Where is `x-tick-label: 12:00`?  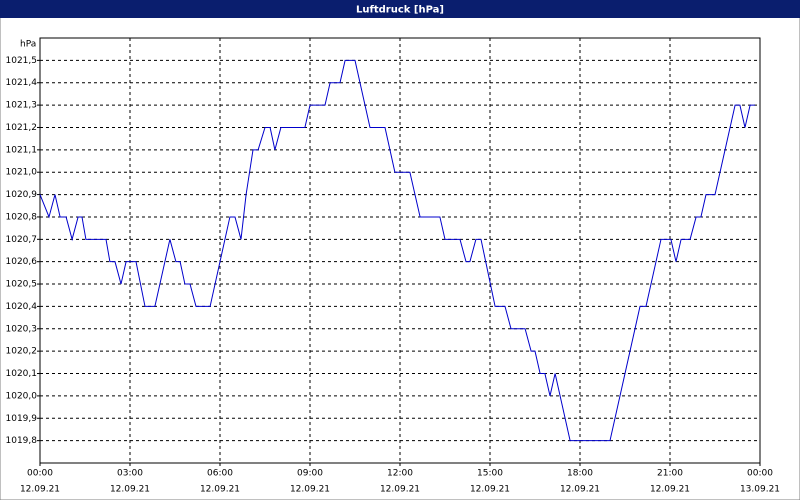 x-tick-label: 12:00 is located at coordinates (400, 474).